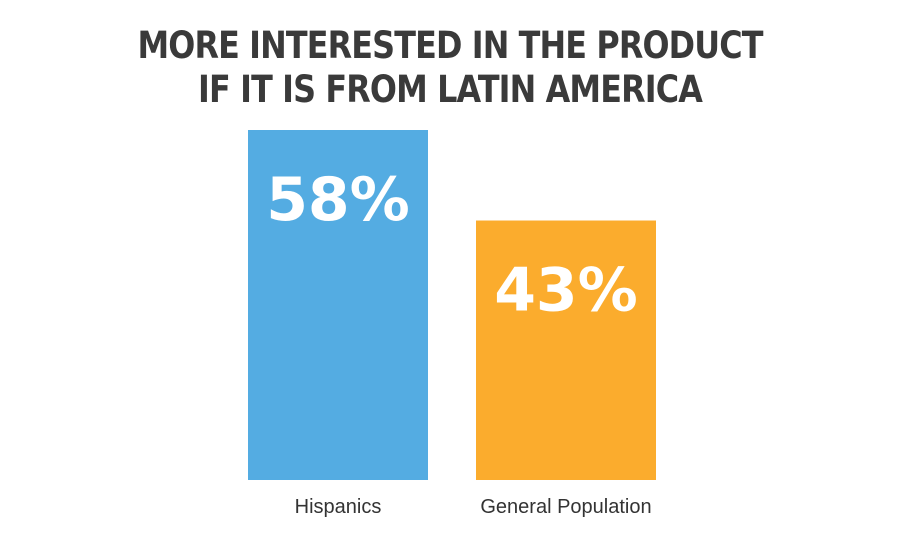 This screenshot has height=538, width=900. What do you see at coordinates (338, 507) in the screenshot?
I see `category-label: Hispanics` at bounding box center [338, 507].